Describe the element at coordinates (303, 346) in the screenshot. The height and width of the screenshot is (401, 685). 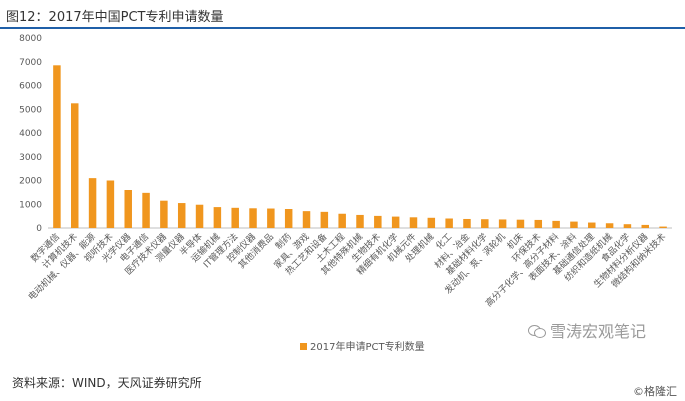
I see `legend-swatch` at that location.